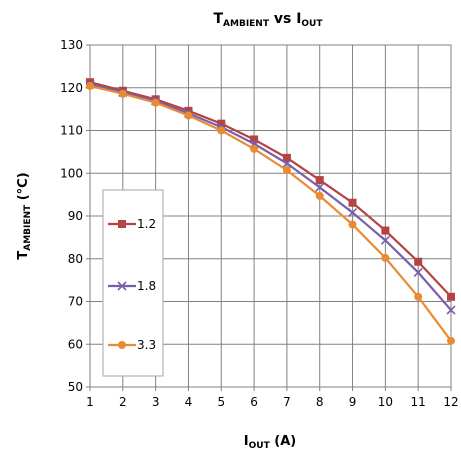 This screenshot has width=461, height=452. Describe the element at coordinates (156, 402) in the screenshot. I see `x-tick-label: 3` at that location.